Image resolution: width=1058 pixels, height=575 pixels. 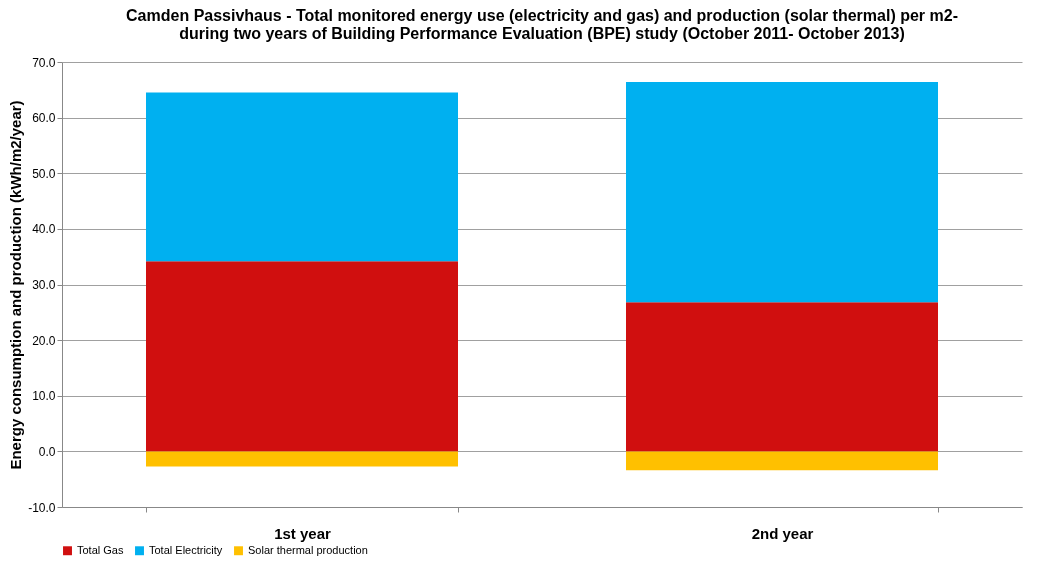 I want to click on y-tick-label: 70.0, so click(x=44, y=62).